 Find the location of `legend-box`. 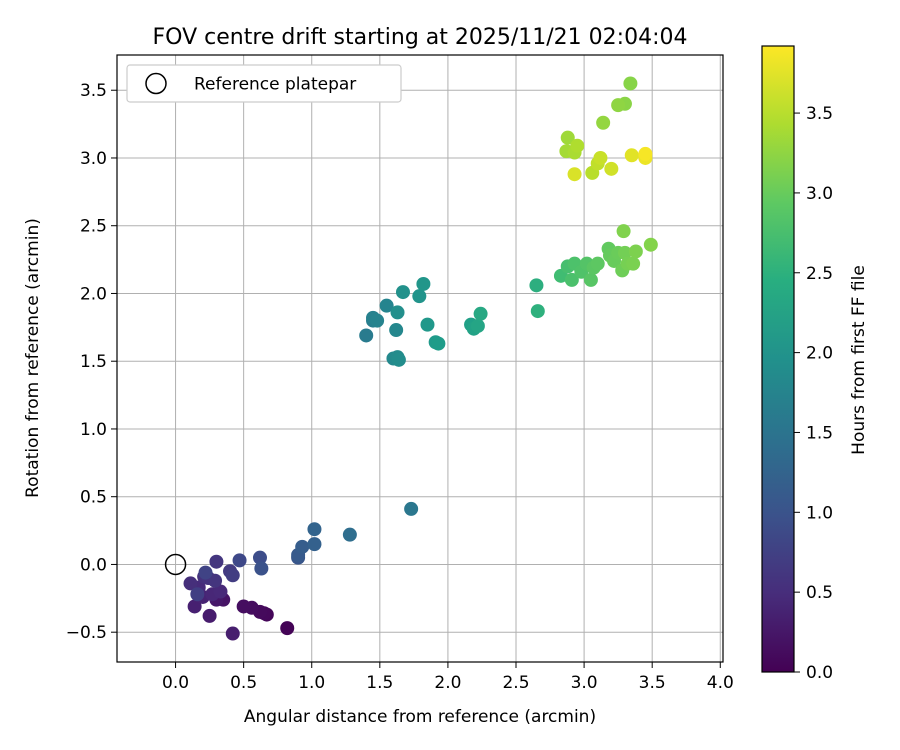

legend-box is located at coordinates (264, 83).